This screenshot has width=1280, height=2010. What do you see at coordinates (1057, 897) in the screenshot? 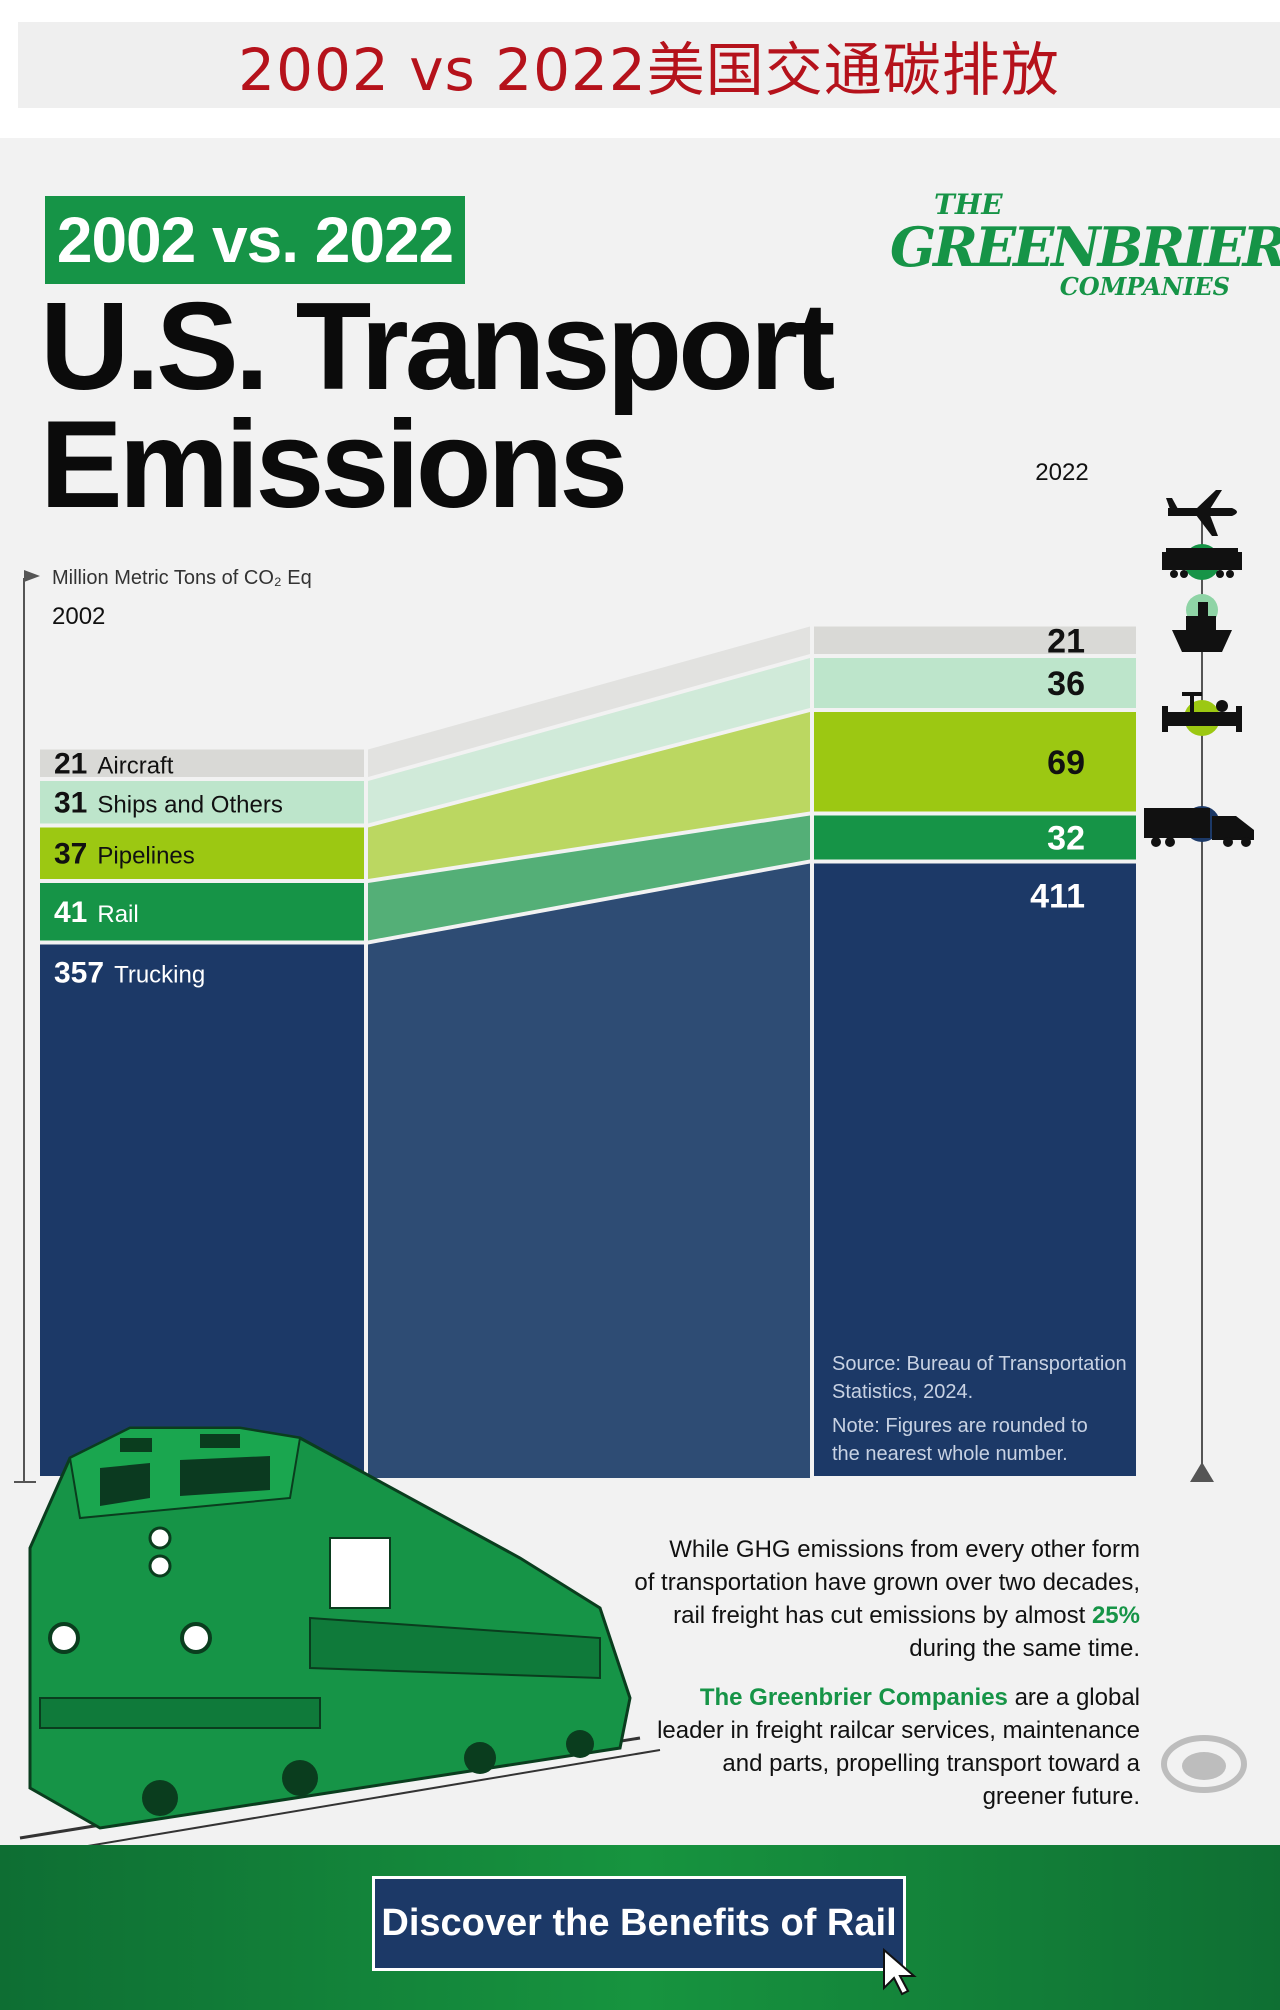
I see `value-2022-trucking: 411` at bounding box center [1057, 897].